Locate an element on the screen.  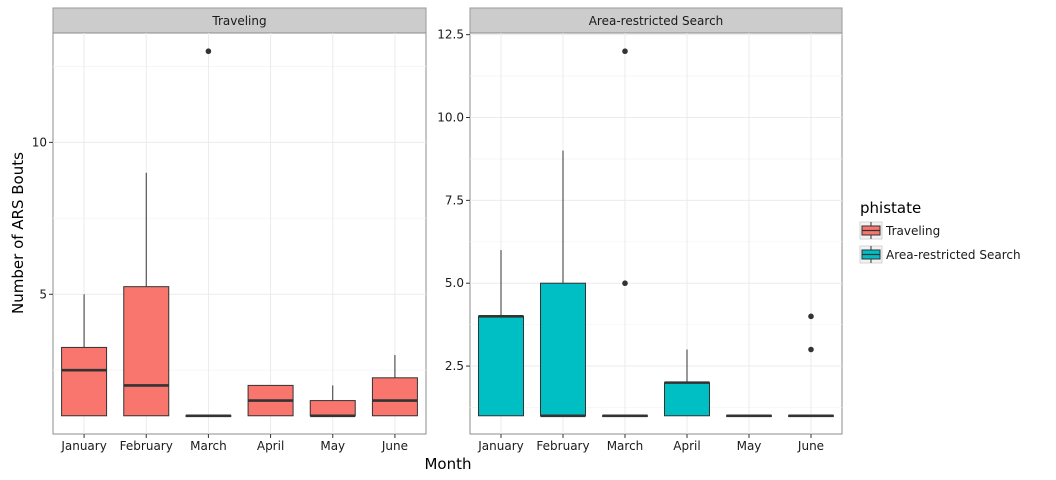
y-axis-title: Number of ARS Bouts is located at coordinates (18, 233).